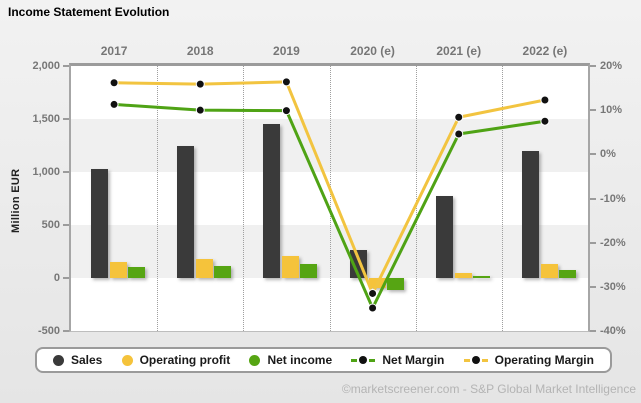 The image size is (641, 403). I want to click on left-axis-tick-label: 0, so click(56, 278).